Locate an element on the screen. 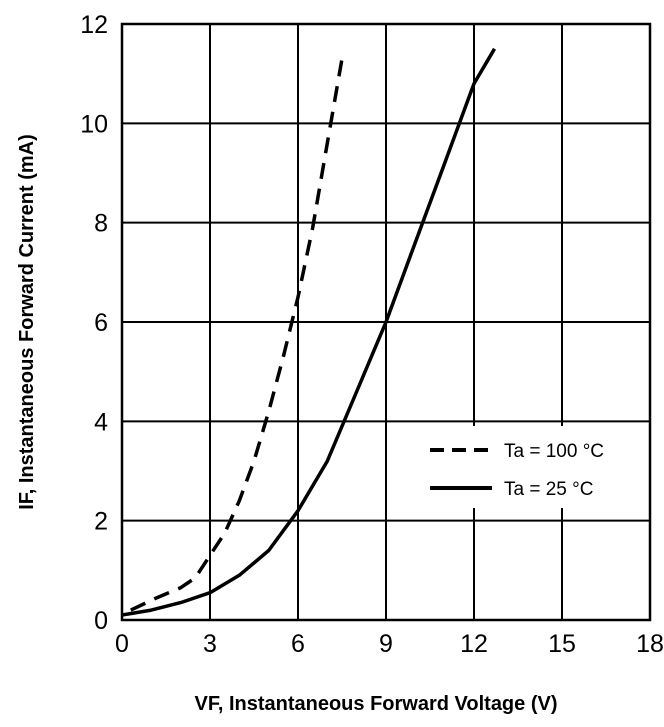  y-tick-labels: 0 2 4 6 8 10 12 is located at coordinates (94, 323).